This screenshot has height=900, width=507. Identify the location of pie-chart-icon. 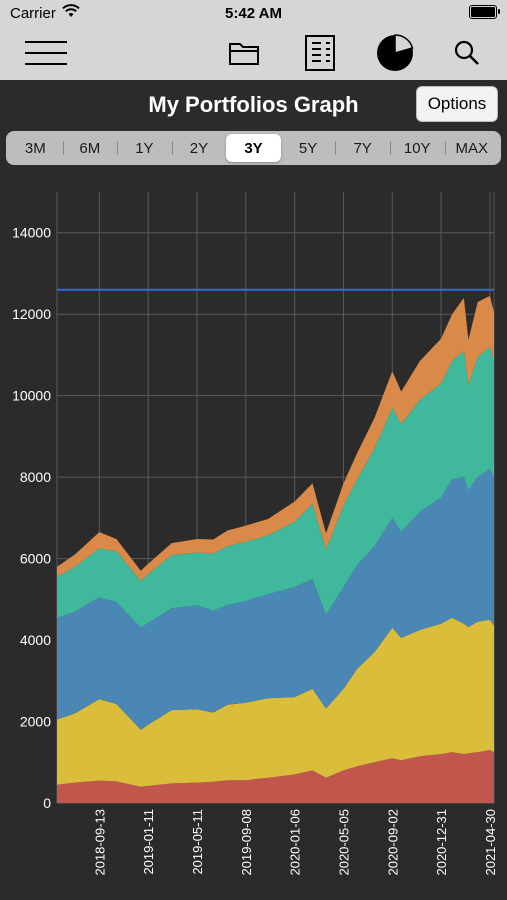
(395, 53).